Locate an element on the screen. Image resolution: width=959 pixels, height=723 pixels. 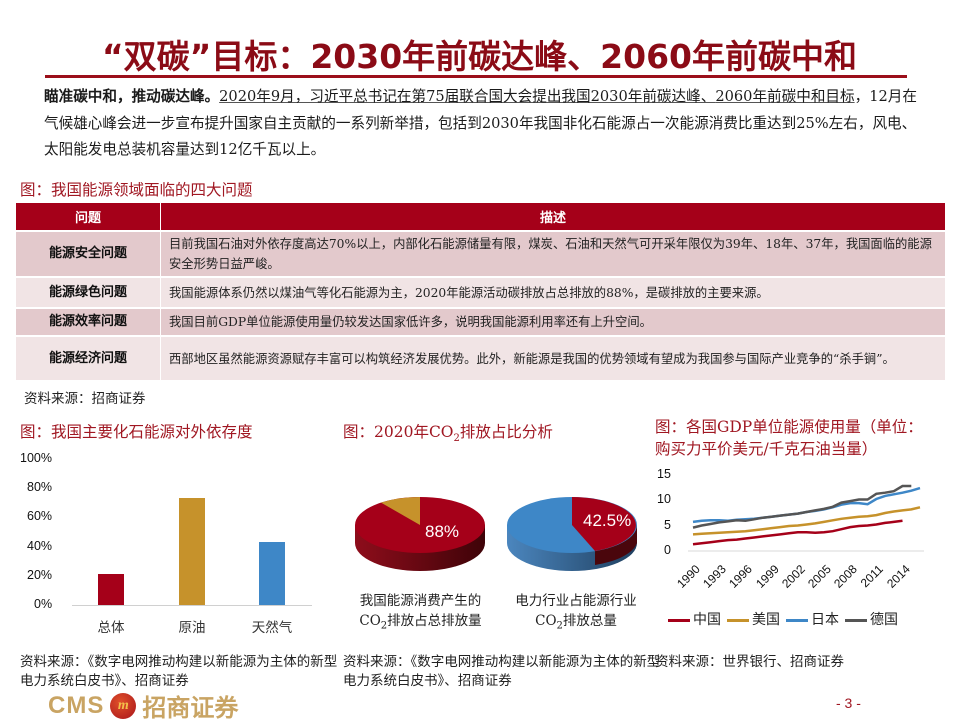
x-tick: 1999 is located at coordinates (767, 576).